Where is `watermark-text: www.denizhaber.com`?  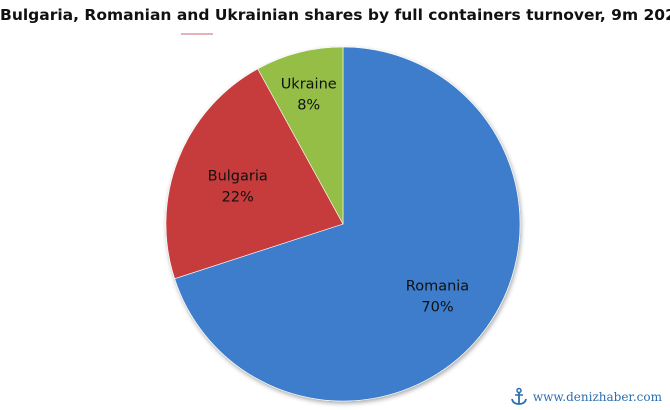 watermark-text: www.denizhaber.com is located at coordinates (597, 397).